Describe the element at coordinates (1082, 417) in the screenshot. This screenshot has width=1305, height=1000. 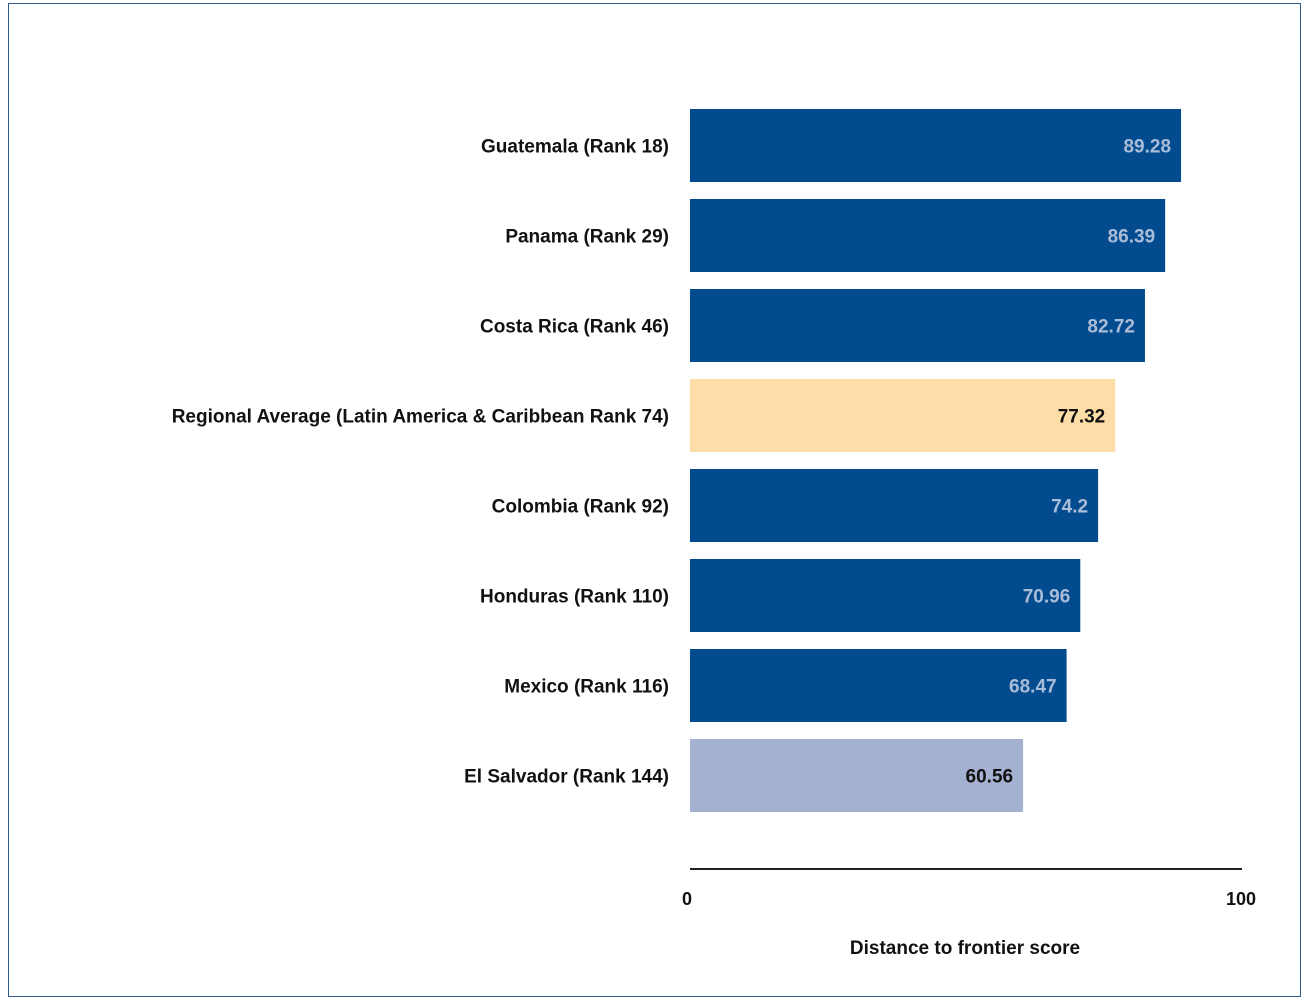
I see `bar-value-label: 77.32` at that location.